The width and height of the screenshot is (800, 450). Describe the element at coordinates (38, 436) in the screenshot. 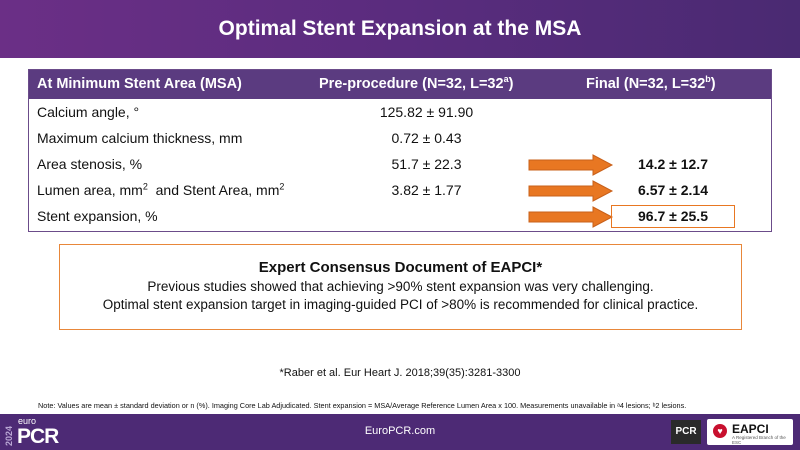

I see `europcr-logo: PCR` at that location.